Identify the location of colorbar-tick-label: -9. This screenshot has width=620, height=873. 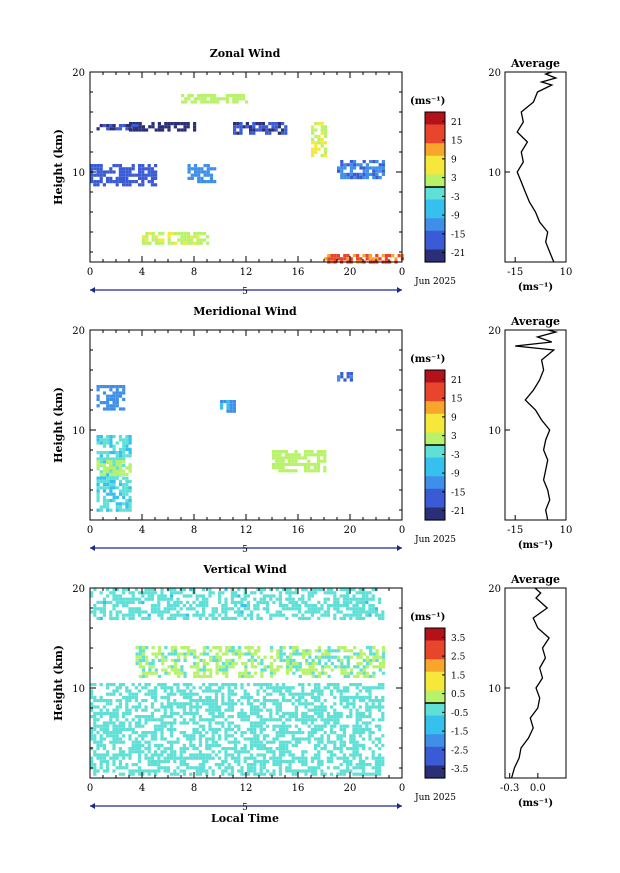
(455, 217).